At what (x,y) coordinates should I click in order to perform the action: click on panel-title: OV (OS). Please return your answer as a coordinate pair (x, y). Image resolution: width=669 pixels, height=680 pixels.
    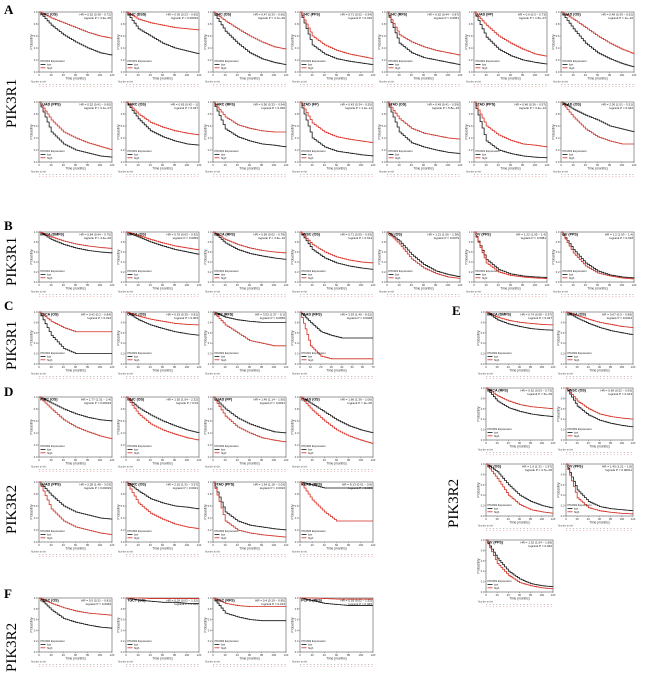
    Looking at the image, I should click on (395, 234).